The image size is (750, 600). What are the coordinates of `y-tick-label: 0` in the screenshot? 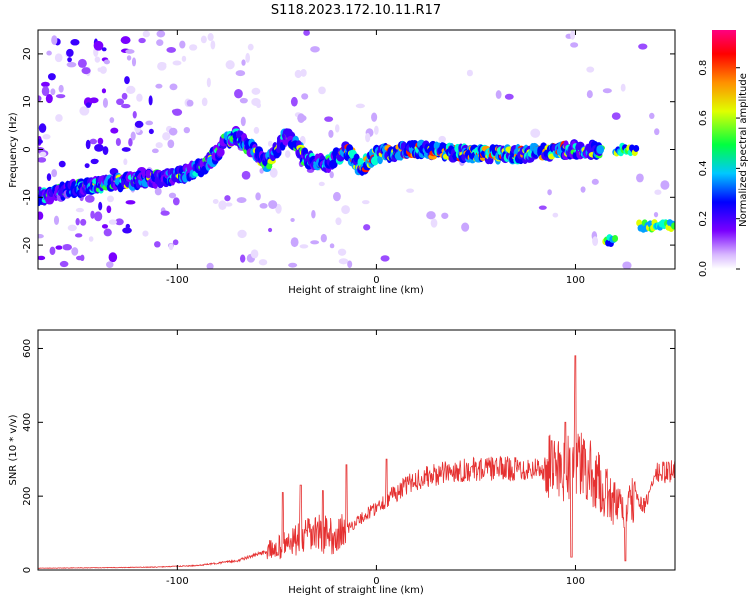 It's located at (27, 149).